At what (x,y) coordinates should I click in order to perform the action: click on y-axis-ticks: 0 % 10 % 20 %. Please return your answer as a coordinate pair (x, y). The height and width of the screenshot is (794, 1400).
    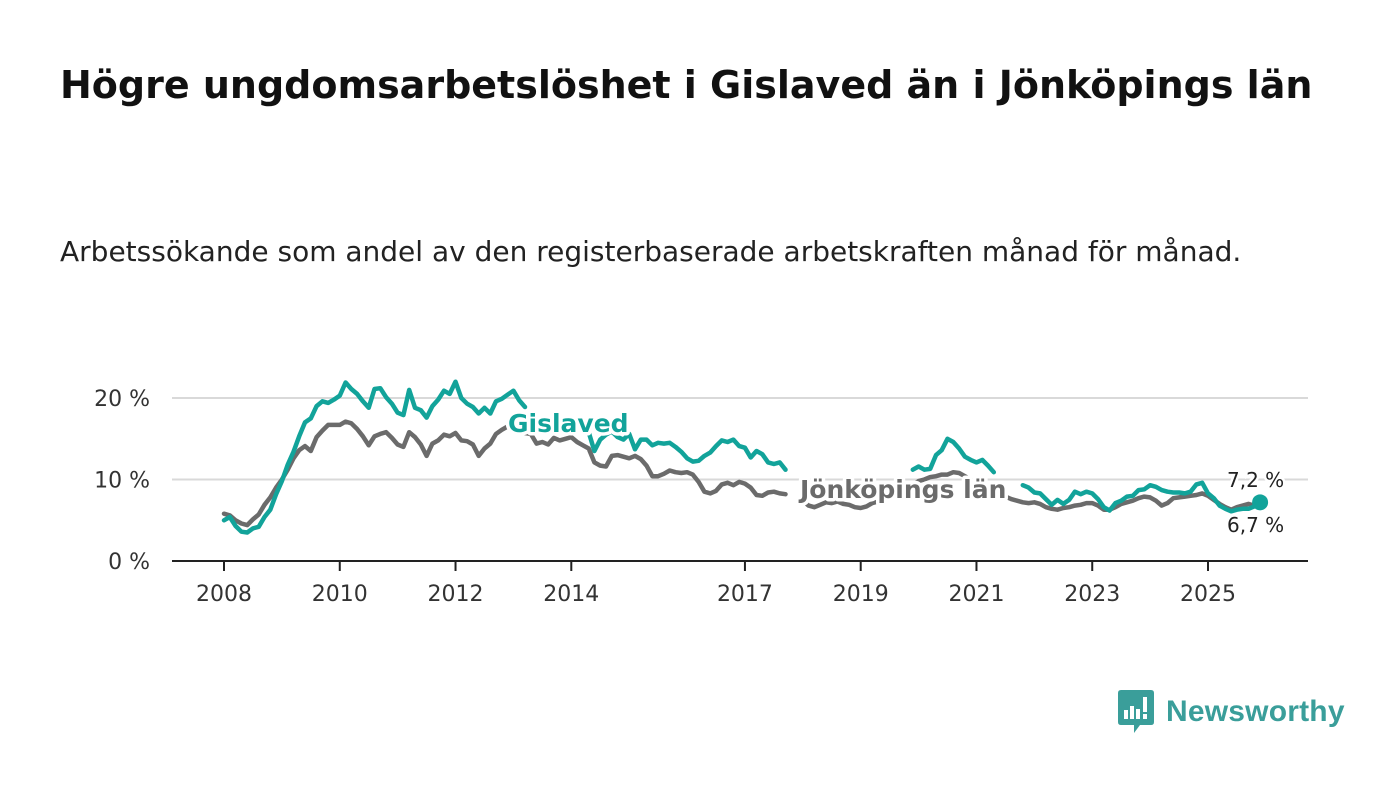
    Looking at the image, I should click on (122, 481).